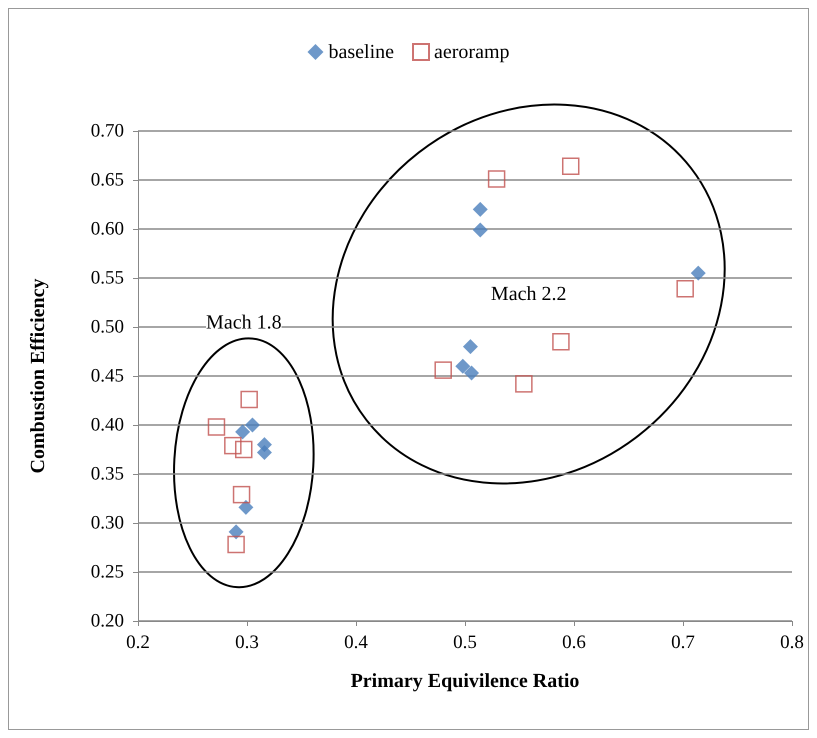 The height and width of the screenshot is (738, 817). What do you see at coordinates (107, 376) in the screenshot?
I see `y-tick-label: 0.45` at bounding box center [107, 376].